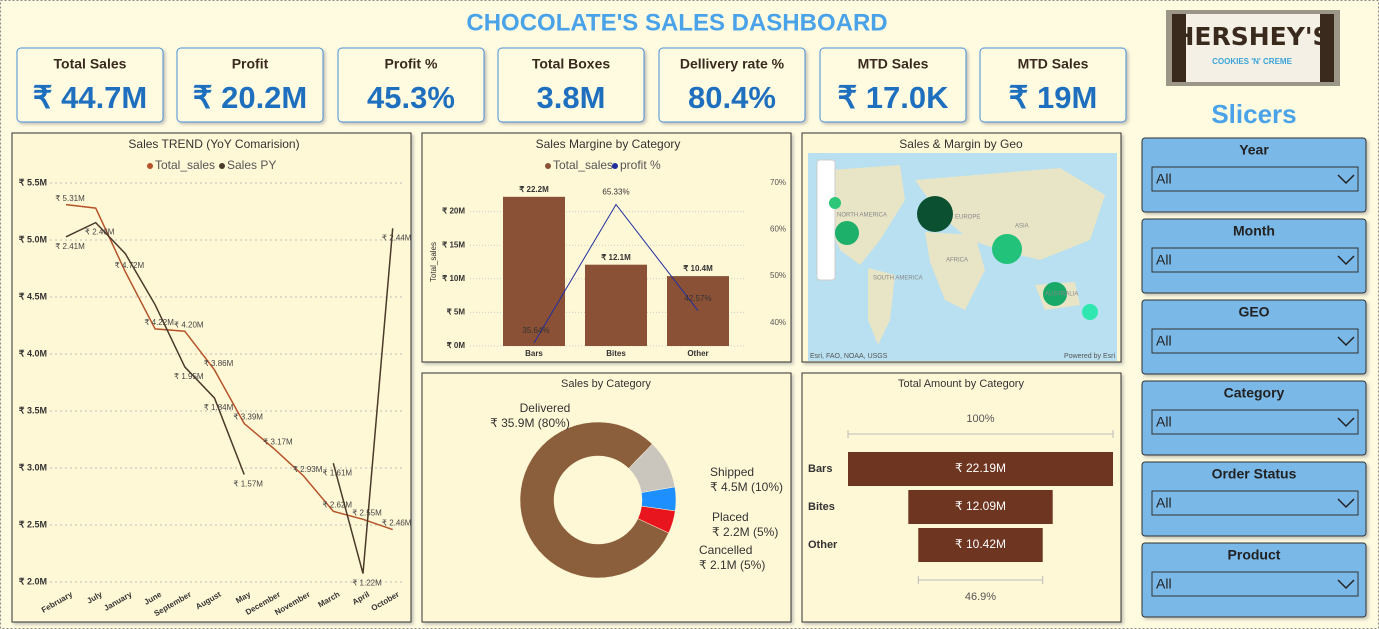  I want to click on map-label: AFRICA, so click(957, 261).